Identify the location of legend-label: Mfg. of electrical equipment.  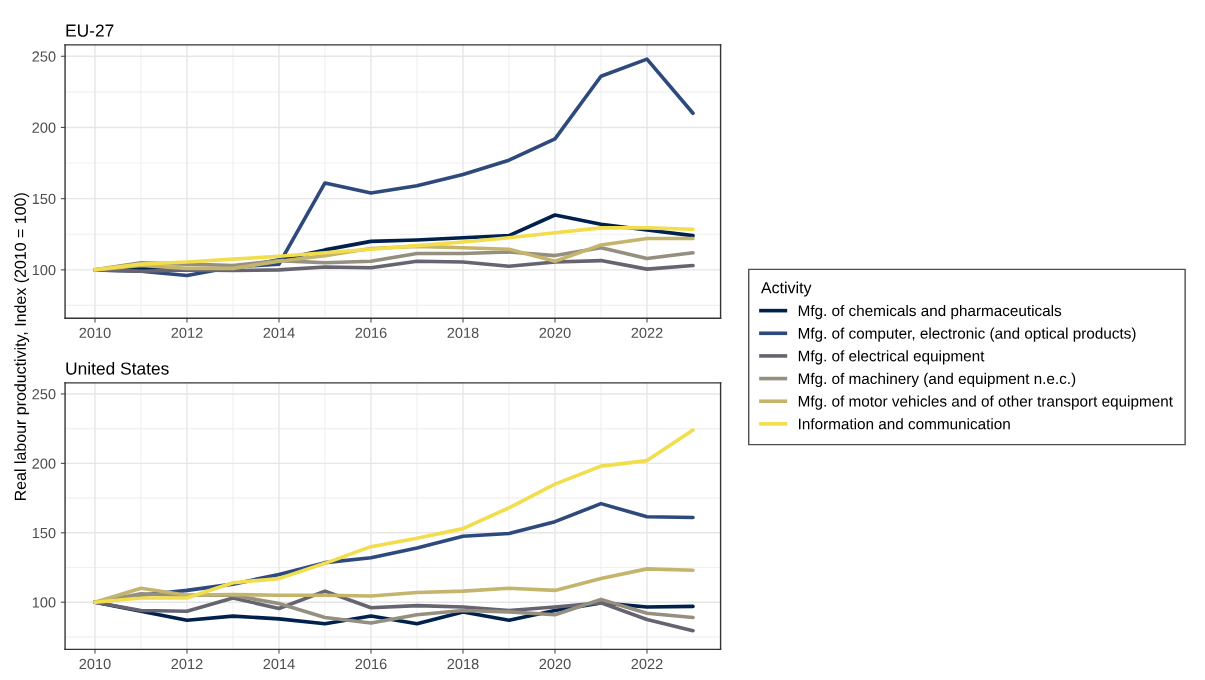
(891, 357).